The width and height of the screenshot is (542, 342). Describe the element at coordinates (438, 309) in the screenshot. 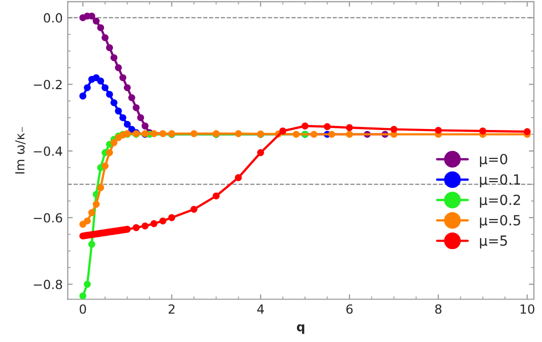

I see `x-tick-label: 8` at that location.